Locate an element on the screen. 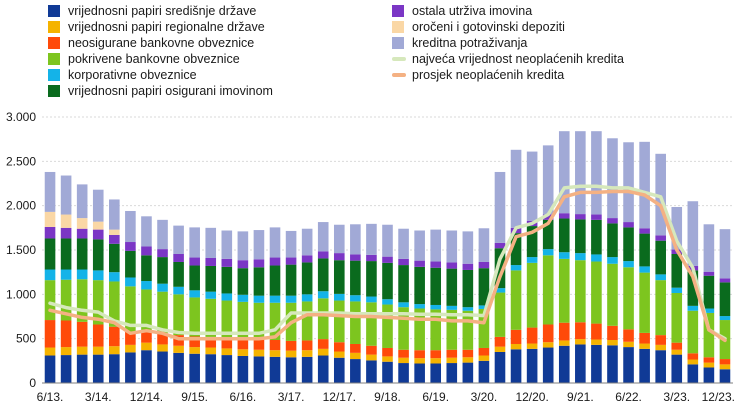 Image resolution: width=744 pixels, height=412 pixels. x-tick-label: 9/18. is located at coordinates (387, 397).